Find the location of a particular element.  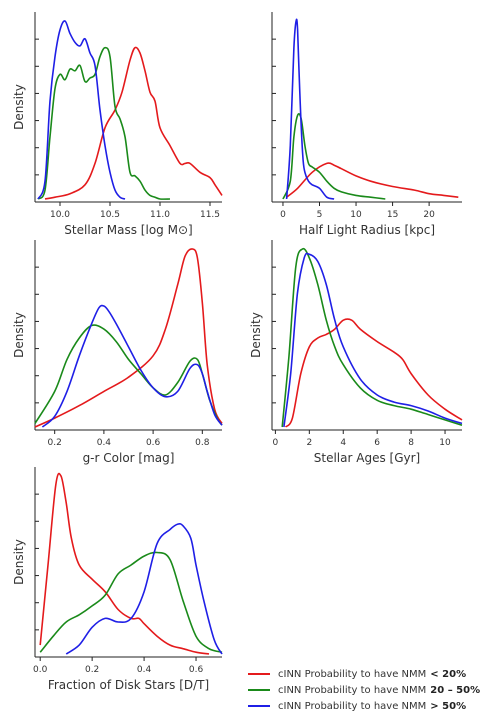

x-tick-label: 5 is located at coordinates (320, 215).